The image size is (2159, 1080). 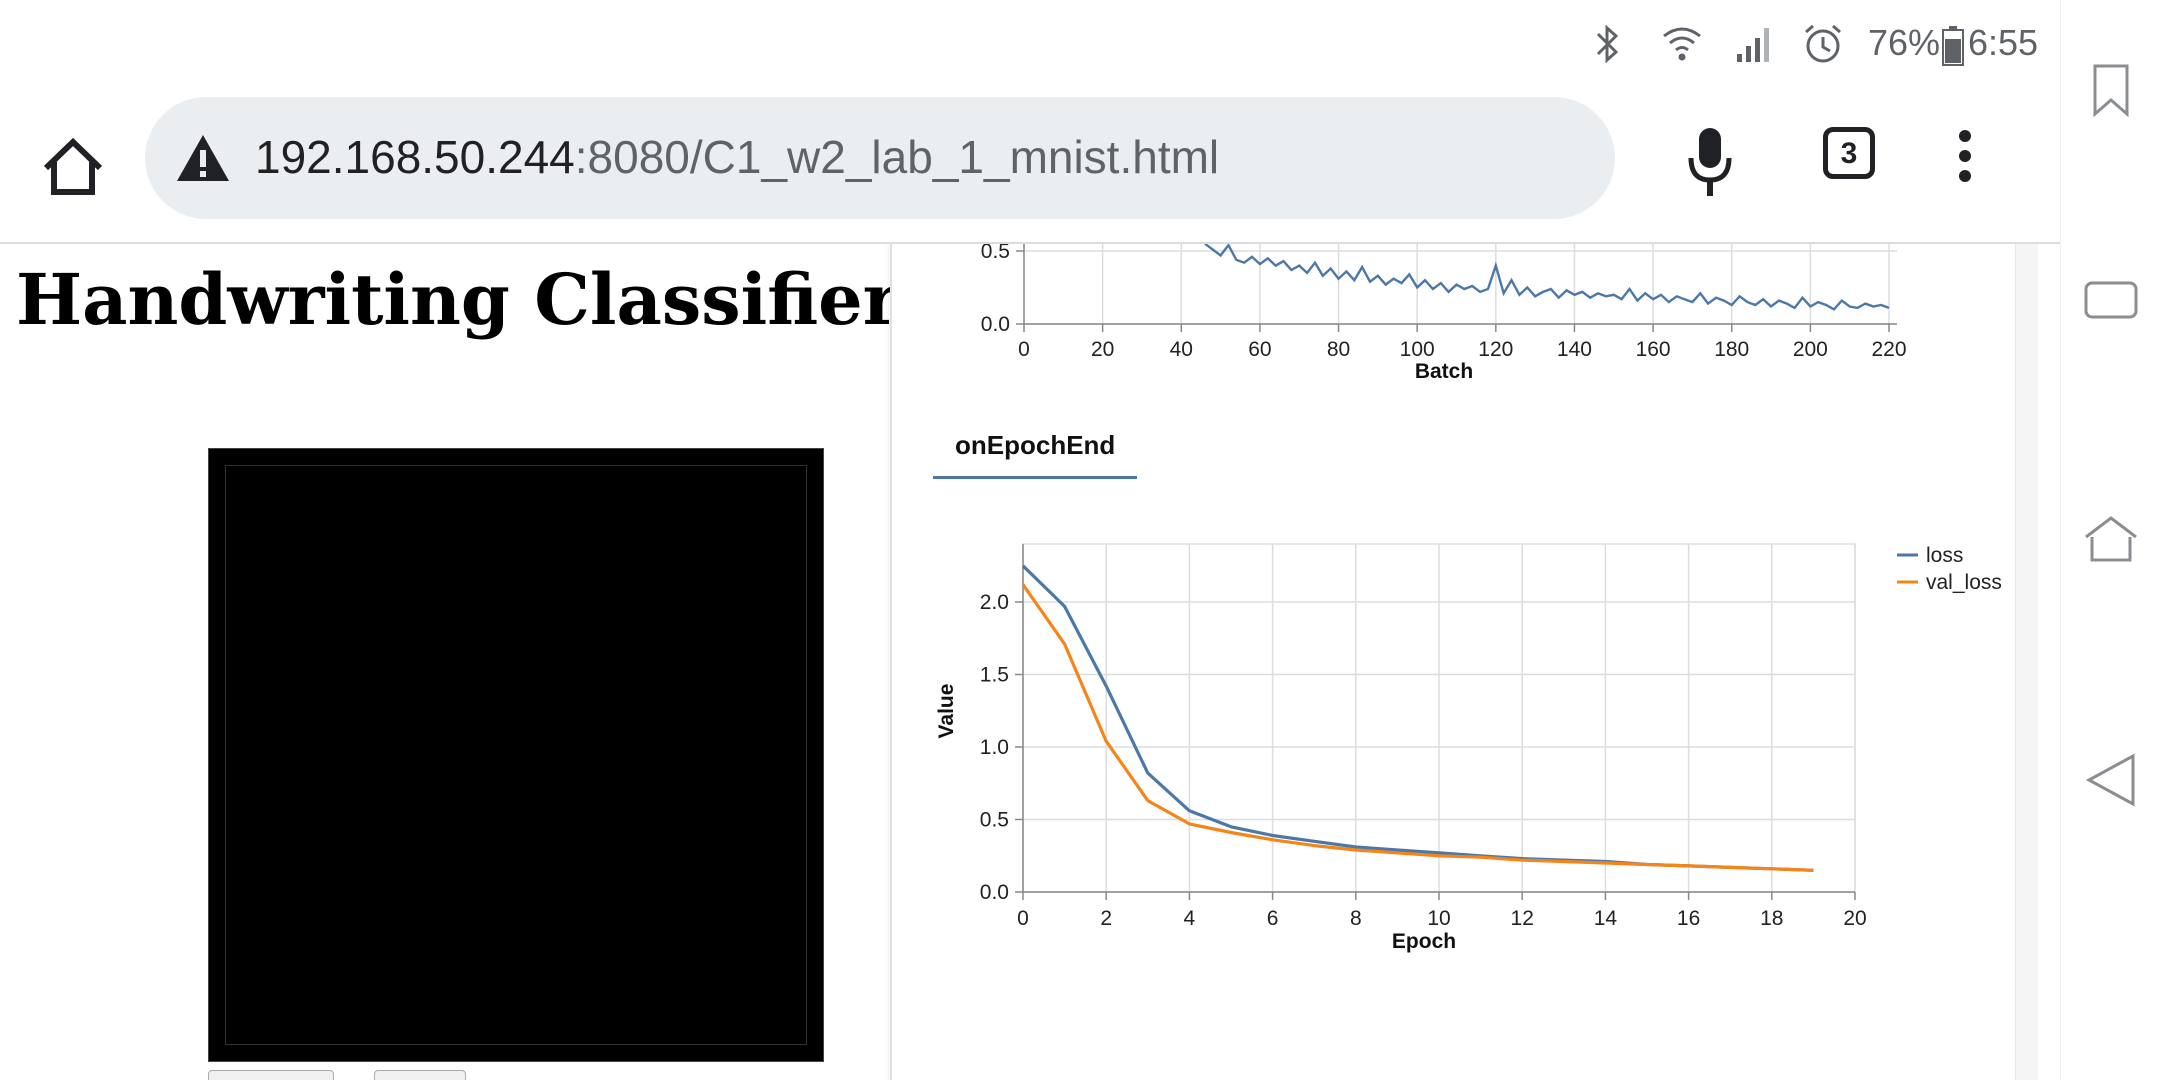 What do you see at coordinates (1653, 349) in the screenshot?
I see `batch-x-tick-label: 160` at bounding box center [1653, 349].